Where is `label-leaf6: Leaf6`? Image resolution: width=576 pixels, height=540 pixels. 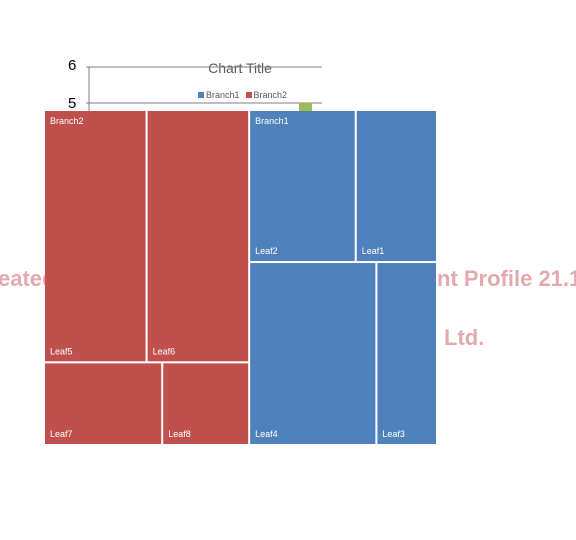
label-leaf6: Leaf6 is located at coordinates (164, 351).